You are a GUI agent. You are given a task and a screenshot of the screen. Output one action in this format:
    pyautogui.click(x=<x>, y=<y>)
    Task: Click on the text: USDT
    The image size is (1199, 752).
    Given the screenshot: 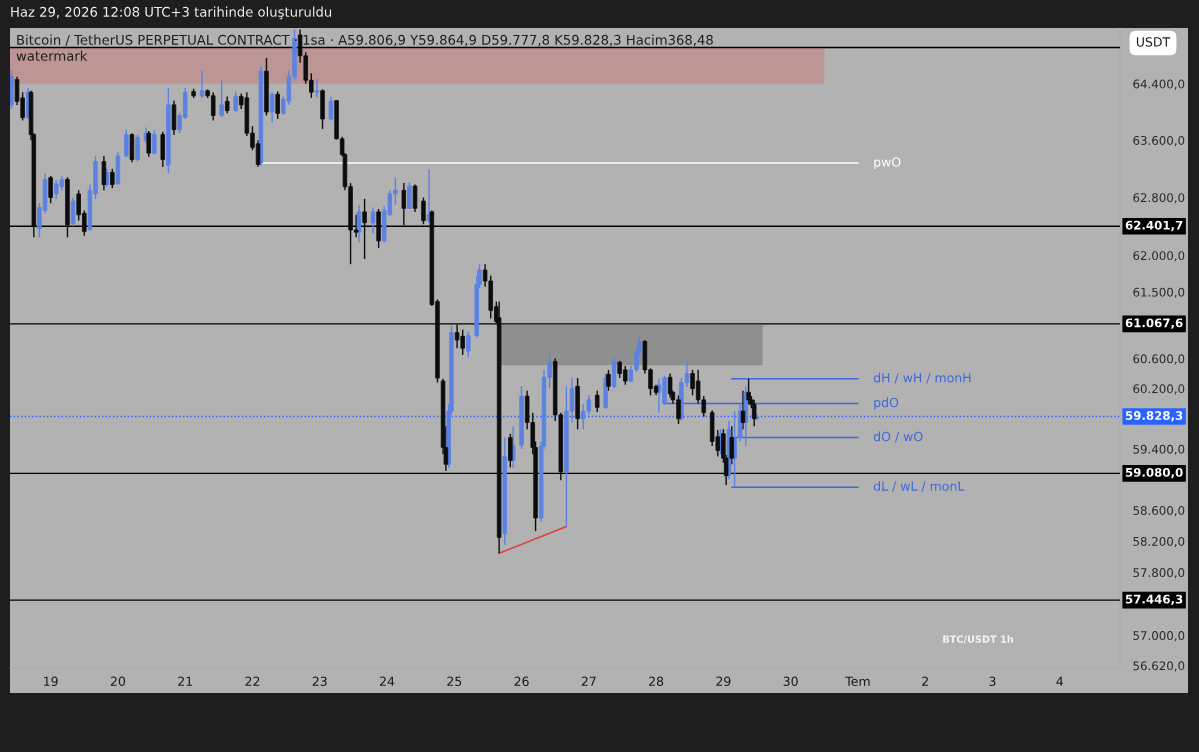 What is the action you would take?
    pyautogui.click(x=1153, y=42)
    